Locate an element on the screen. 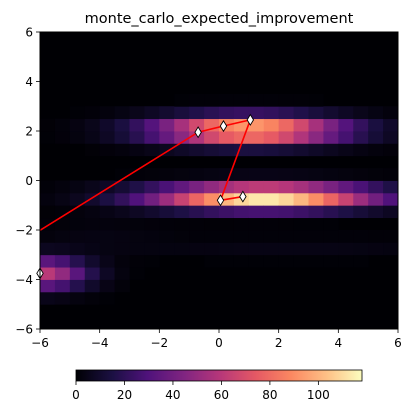 This screenshot has width=411, height=413. y-axis: −6 −4 −2 0 2 4 6 is located at coordinates (27, 181).